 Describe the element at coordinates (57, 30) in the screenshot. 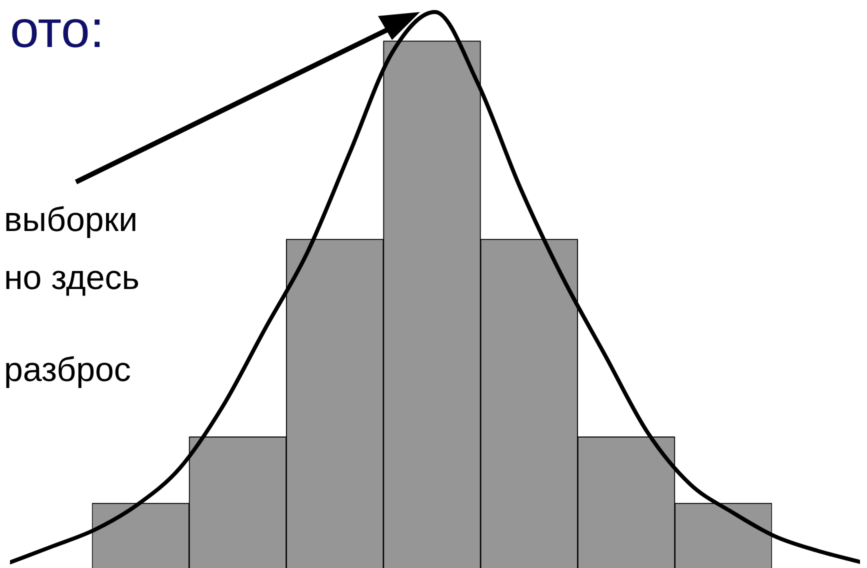

I see `chart-title: ото:` at that location.